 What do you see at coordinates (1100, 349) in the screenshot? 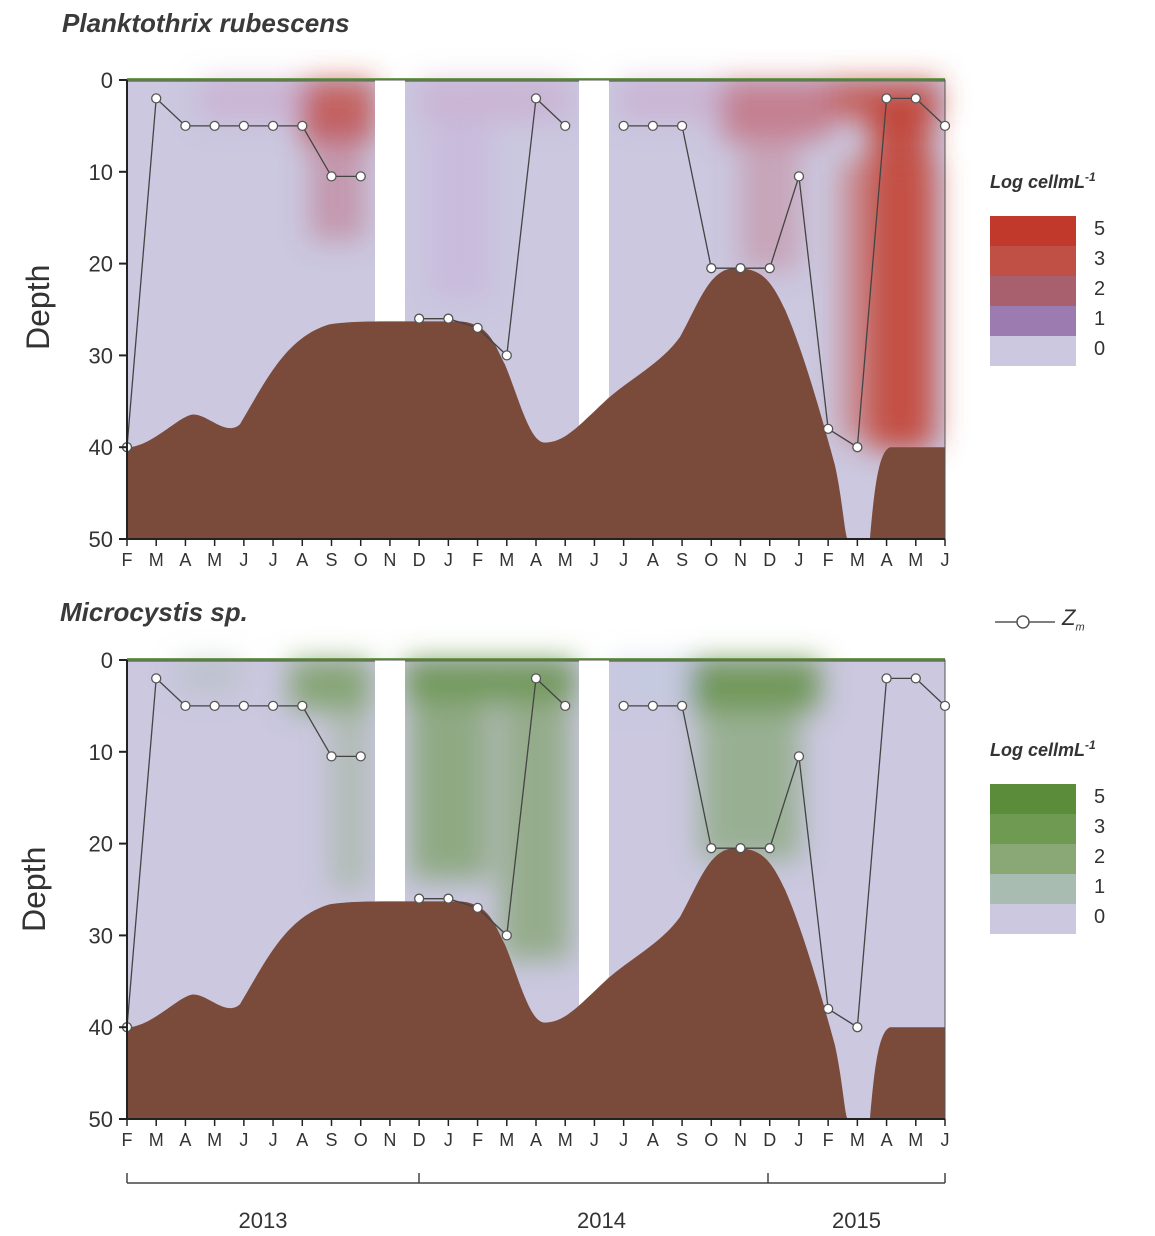
I see `legend-level-label: 0` at bounding box center [1100, 349].